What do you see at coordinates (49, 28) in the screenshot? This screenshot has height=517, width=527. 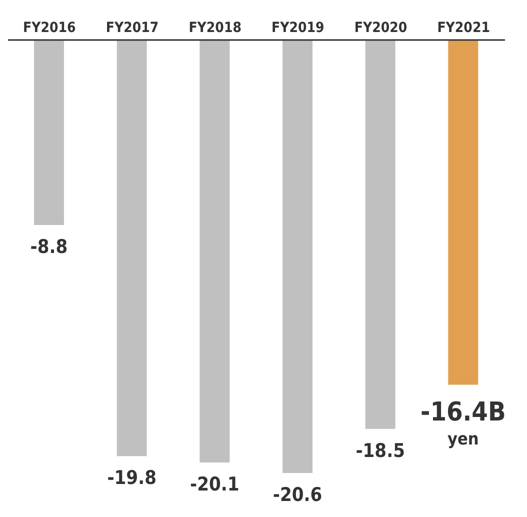 I see `x-tick-label: FY2016` at bounding box center [49, 28].